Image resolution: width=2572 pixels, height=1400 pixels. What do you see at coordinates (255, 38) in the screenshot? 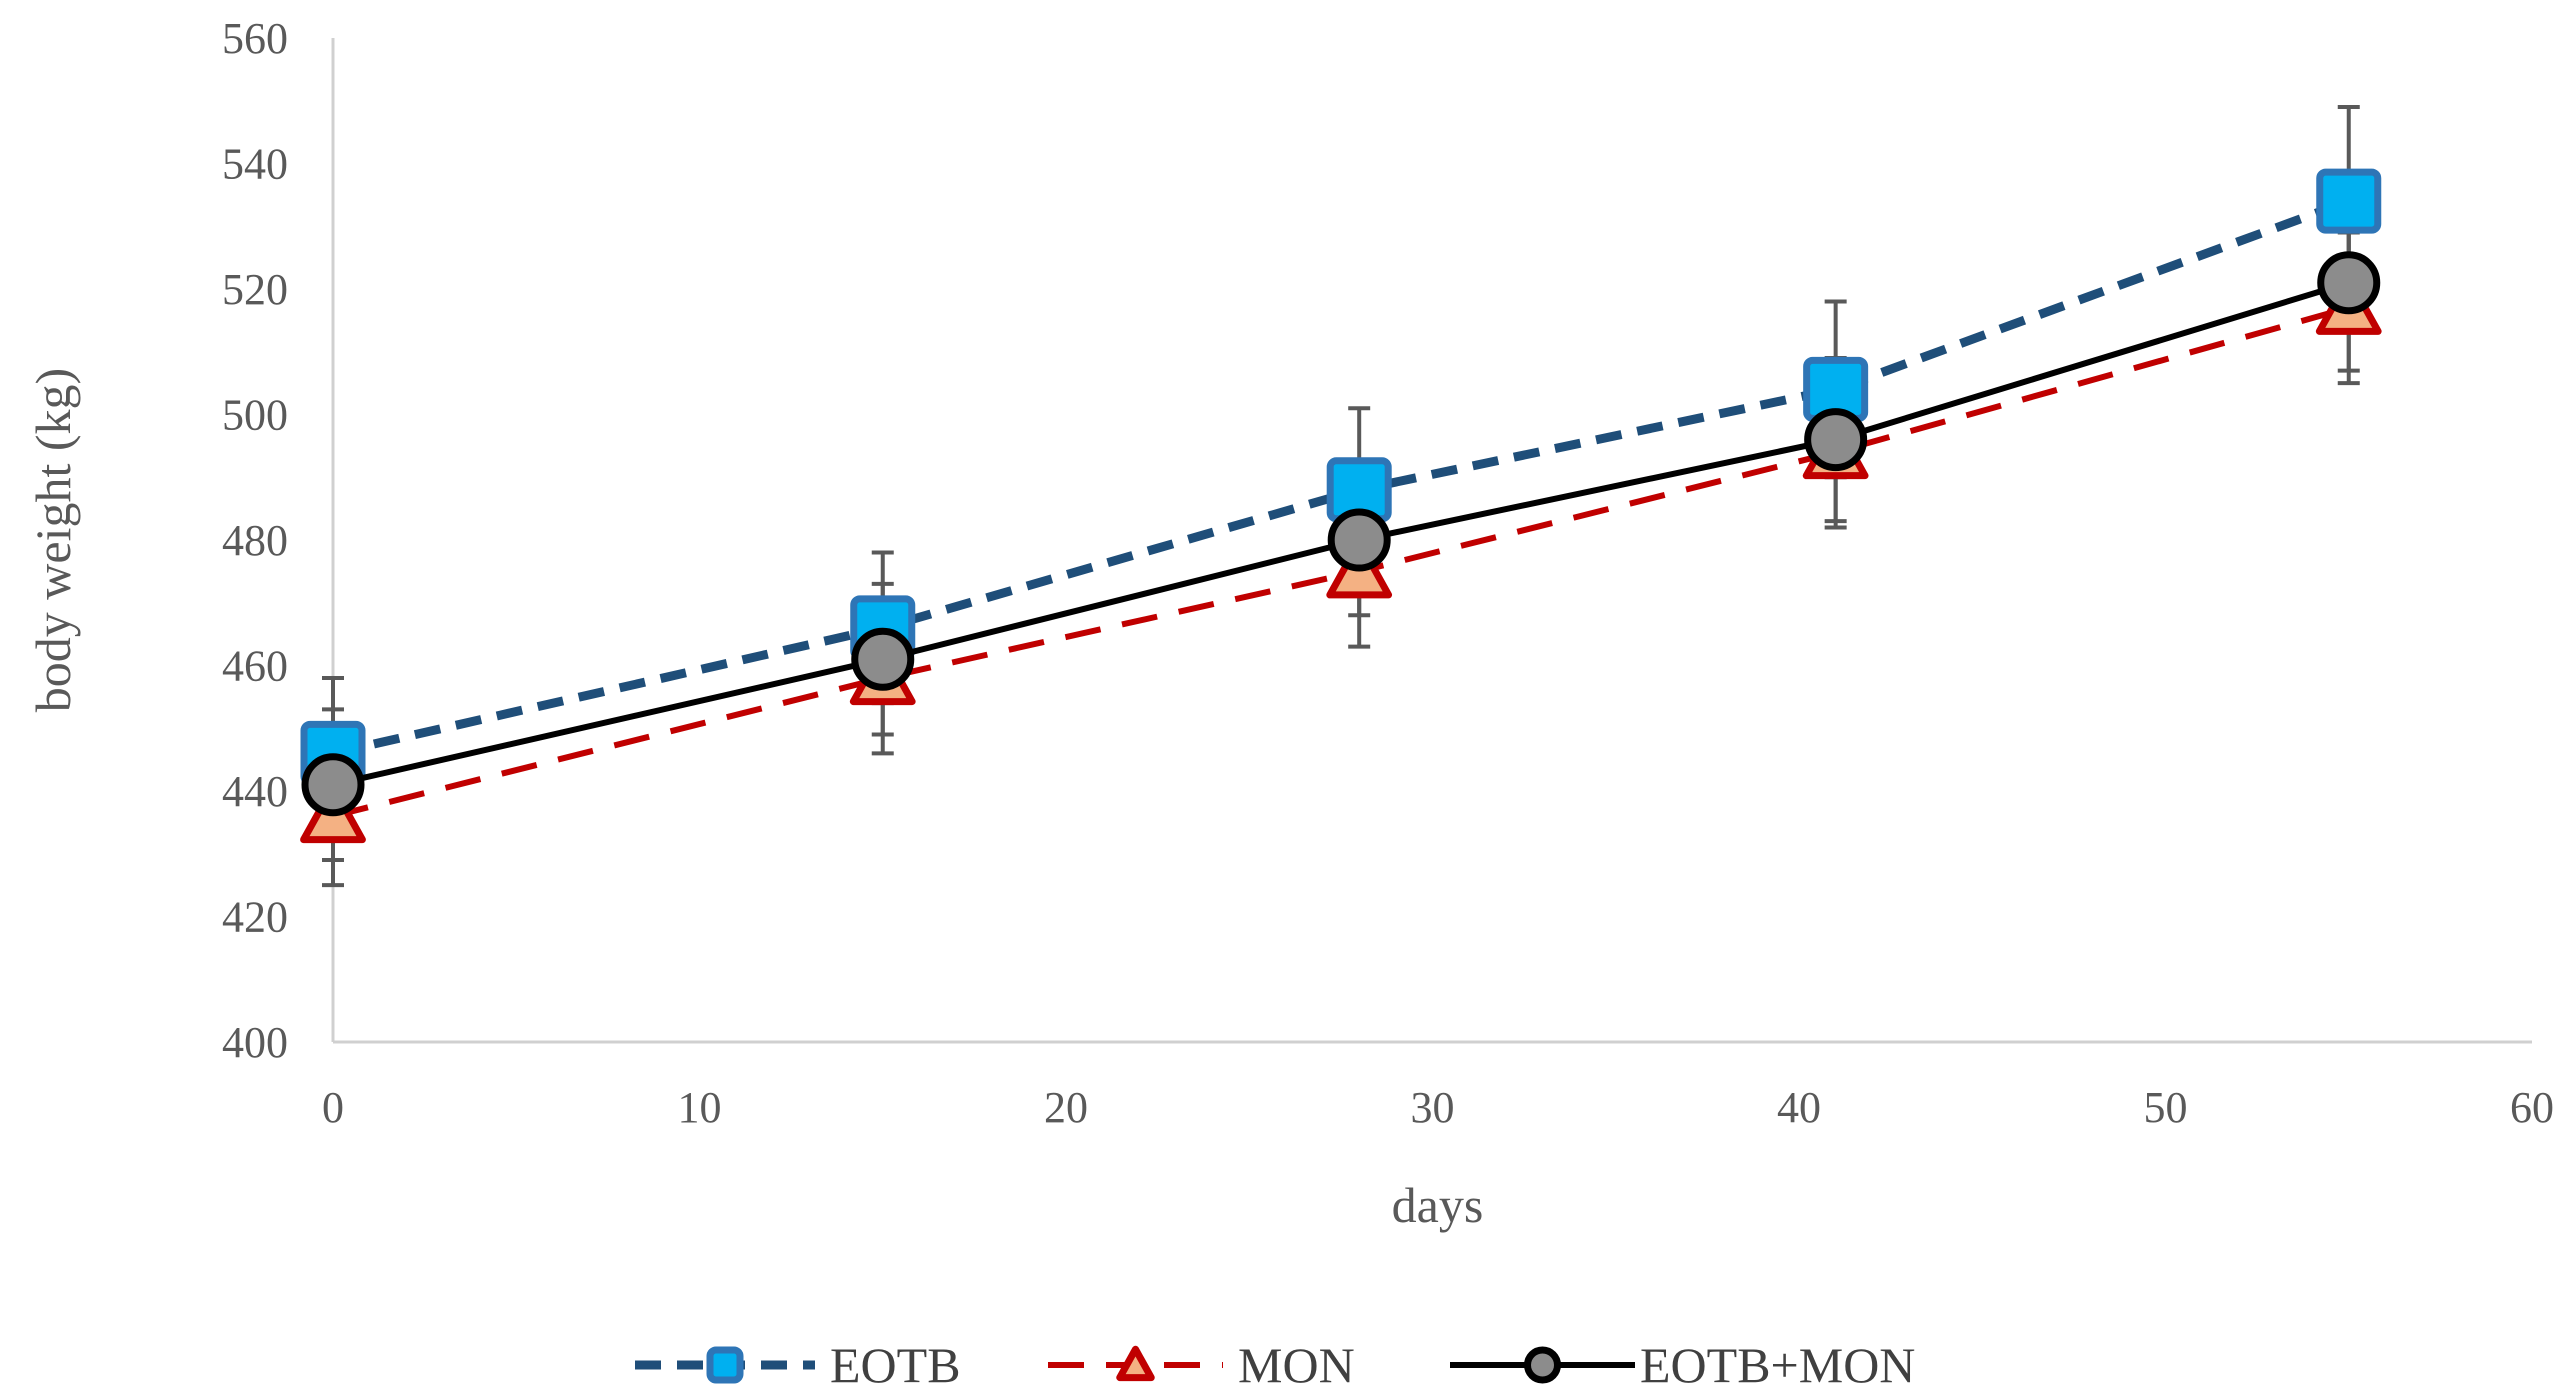
I see `y-tick-label: 560` at bounding box center [255, 38].